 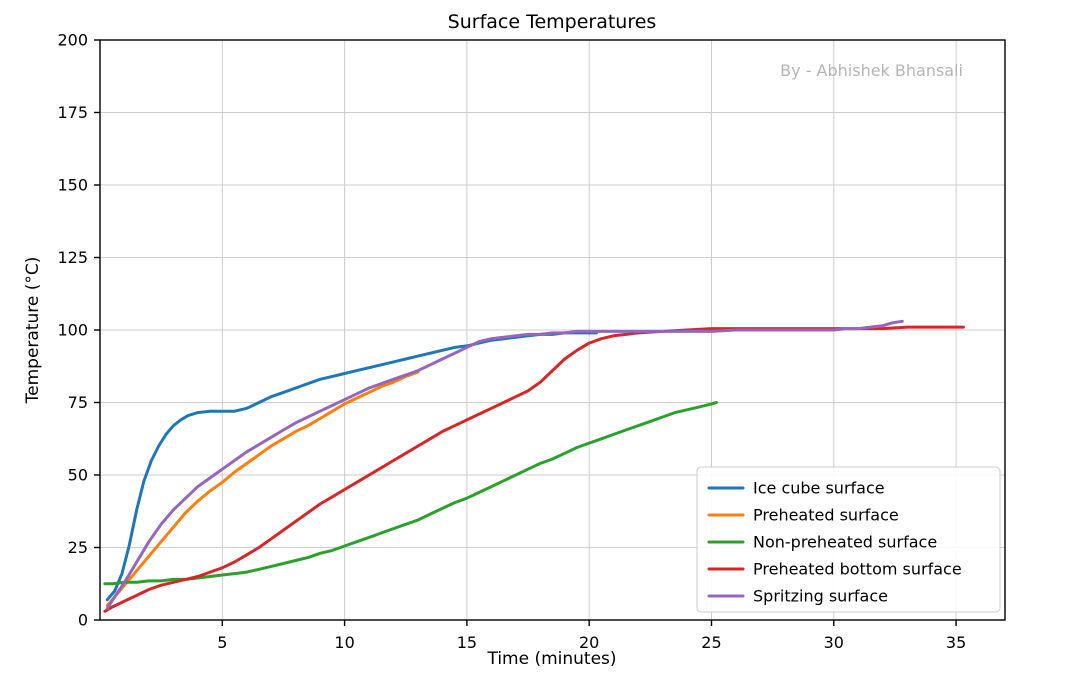 What do you see at coordinates (72, 330) in the screenshot?
I see `y-tick-label: 100` at bounding box center [72, 330].